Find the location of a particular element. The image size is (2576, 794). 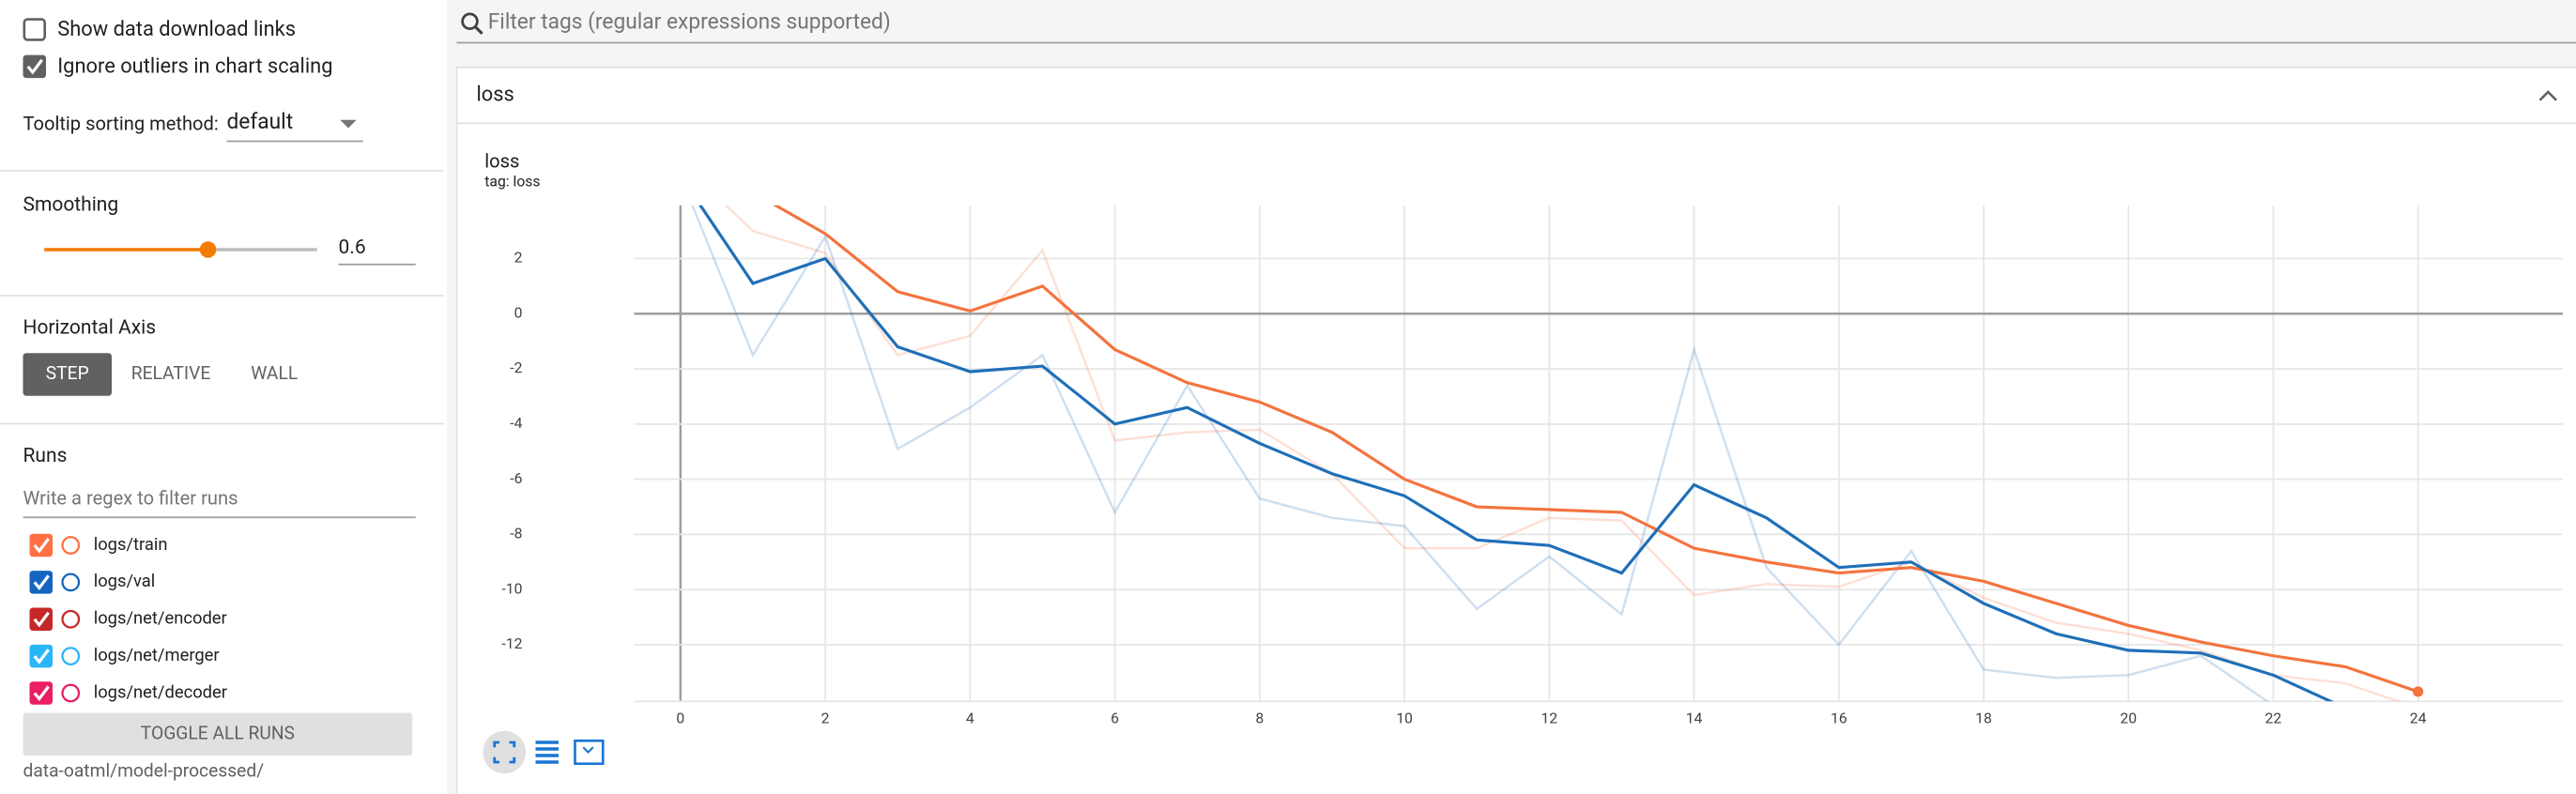

checkbox-label: Show data download links is located at coordinates (177, 29).